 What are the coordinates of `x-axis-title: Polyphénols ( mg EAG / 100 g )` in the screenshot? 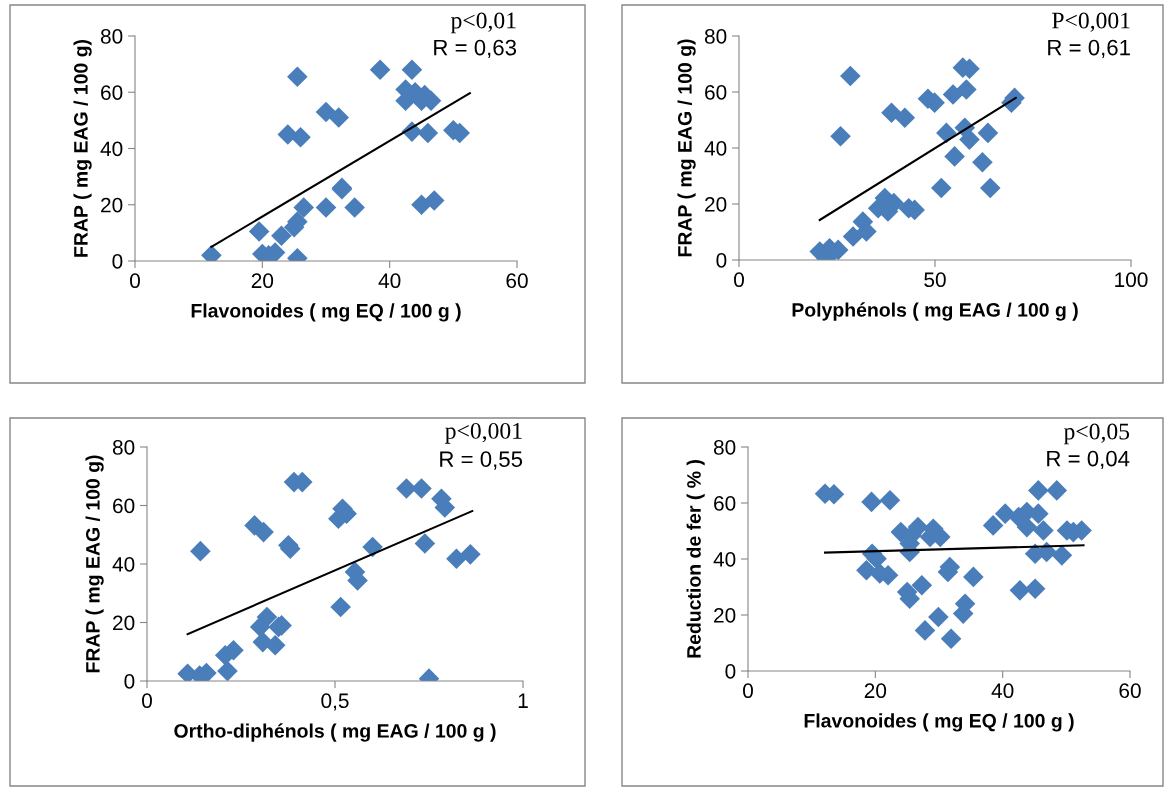 It's located at (935, 311).